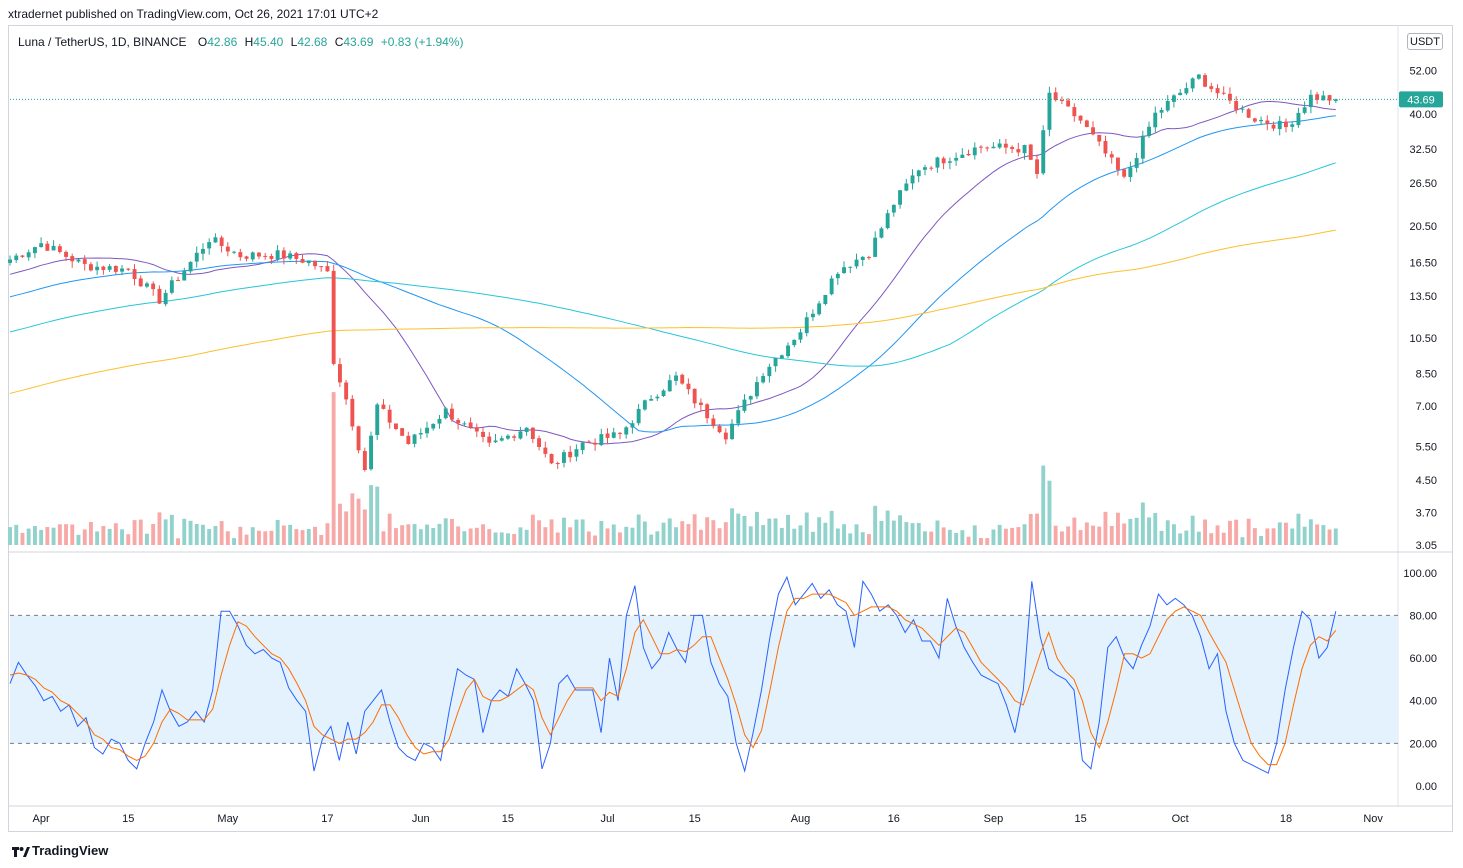  Describe the element at coordinates (1423, 263) in the screenshot. I see `price-tick-label: 16.50` at that location.